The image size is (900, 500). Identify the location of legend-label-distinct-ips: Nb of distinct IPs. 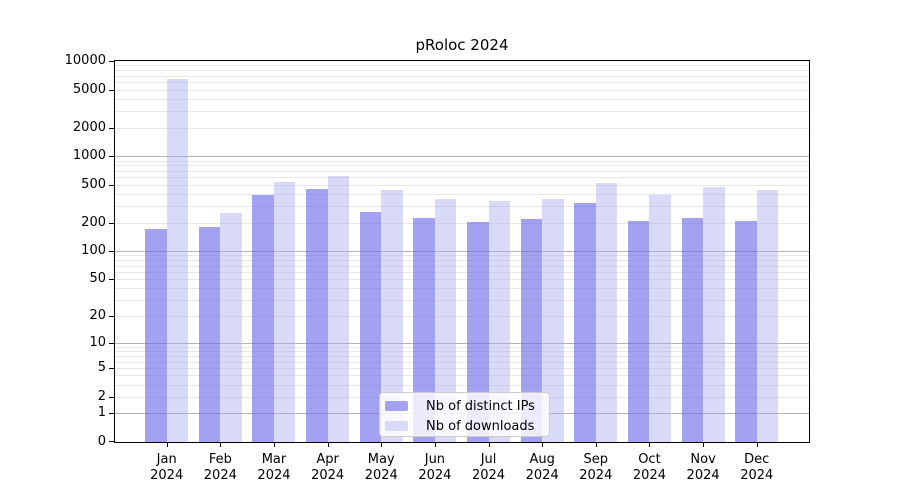
(480, 406).